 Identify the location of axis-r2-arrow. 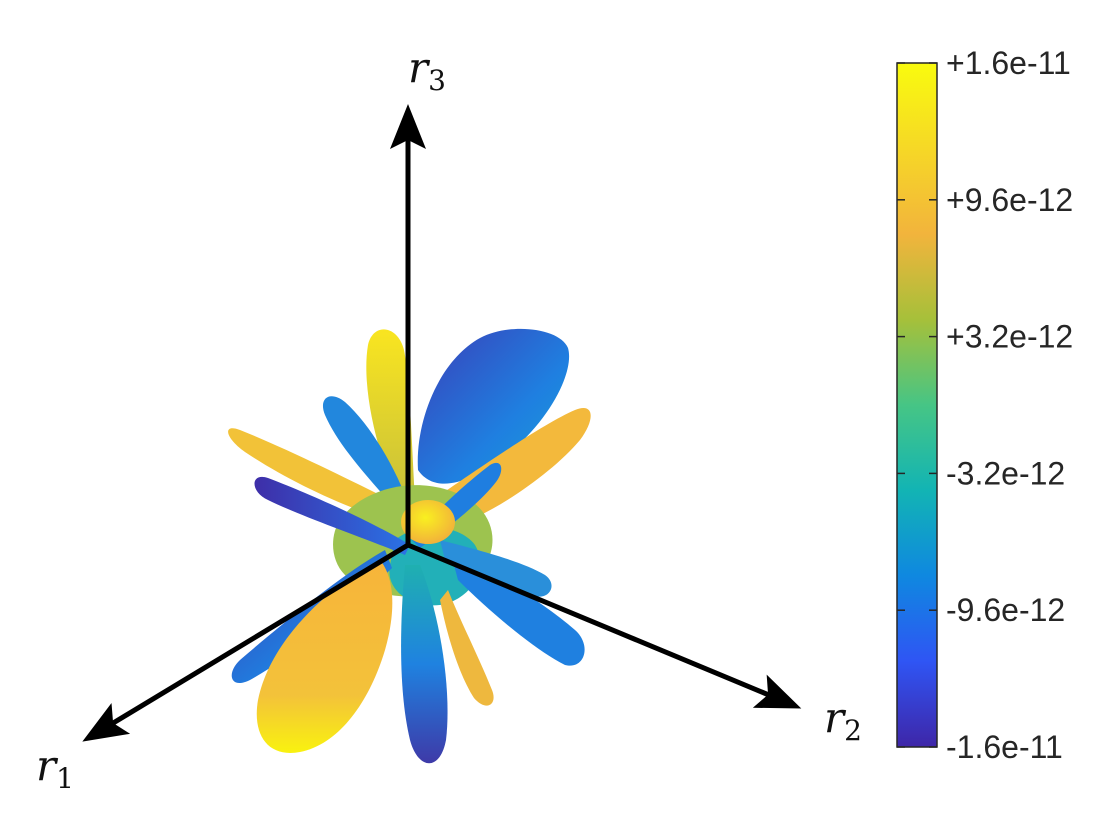
(604, 625).